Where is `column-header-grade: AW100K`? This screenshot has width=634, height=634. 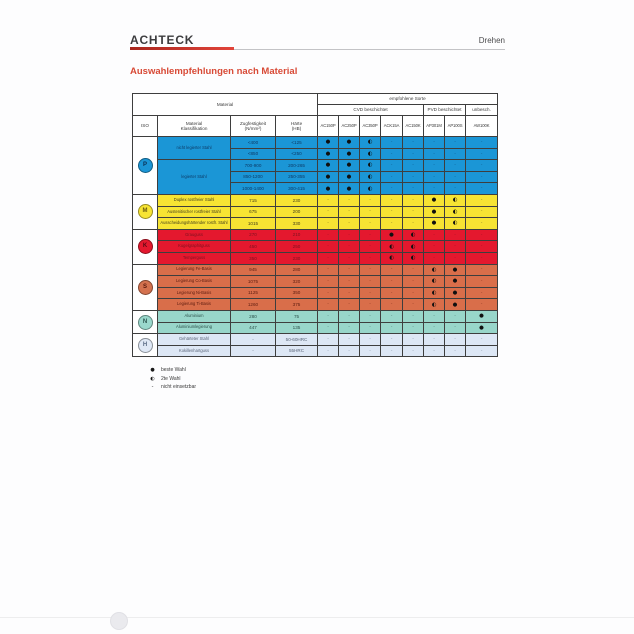
column-header-grade: AW100K is located at coordinates (482, 126).